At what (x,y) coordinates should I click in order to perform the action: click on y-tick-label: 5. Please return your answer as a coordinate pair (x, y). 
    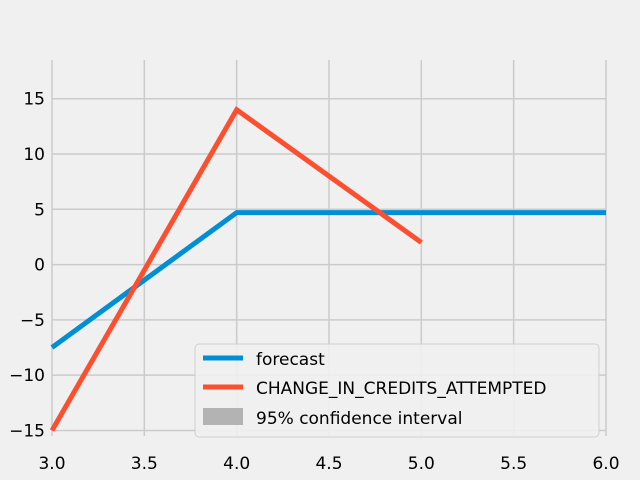
    Looking at the image, I should click on (39, 210).